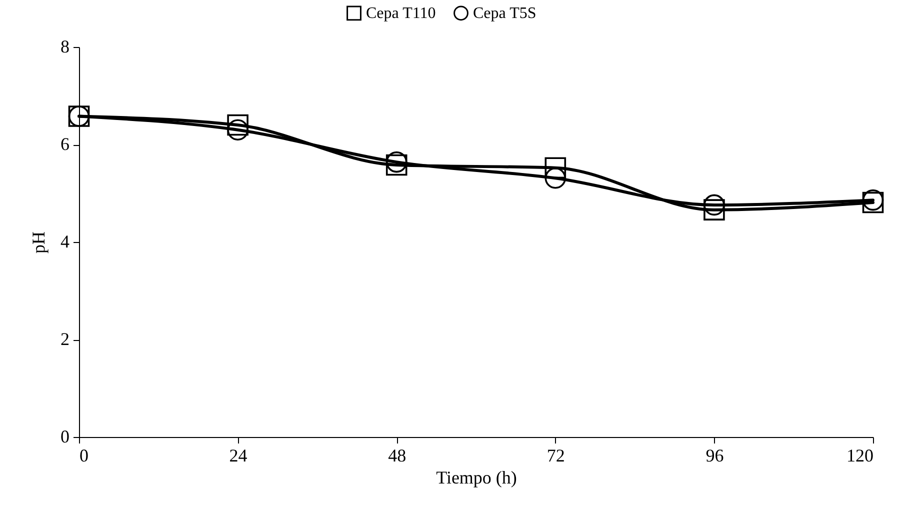  I want to click on legend-label: Cepa T110, so click(401, 13).